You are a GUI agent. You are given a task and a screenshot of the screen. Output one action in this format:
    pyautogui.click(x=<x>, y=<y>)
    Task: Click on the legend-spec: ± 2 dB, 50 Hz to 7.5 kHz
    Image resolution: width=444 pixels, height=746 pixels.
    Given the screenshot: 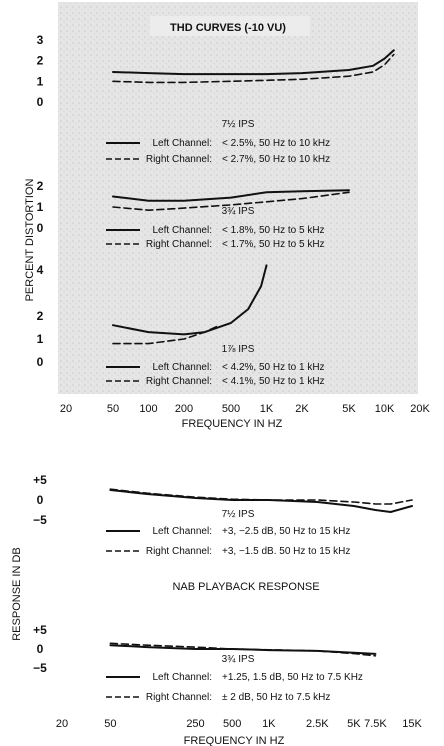 What is the action you would take?
    pyautogui.click(x=276, y=697)
    